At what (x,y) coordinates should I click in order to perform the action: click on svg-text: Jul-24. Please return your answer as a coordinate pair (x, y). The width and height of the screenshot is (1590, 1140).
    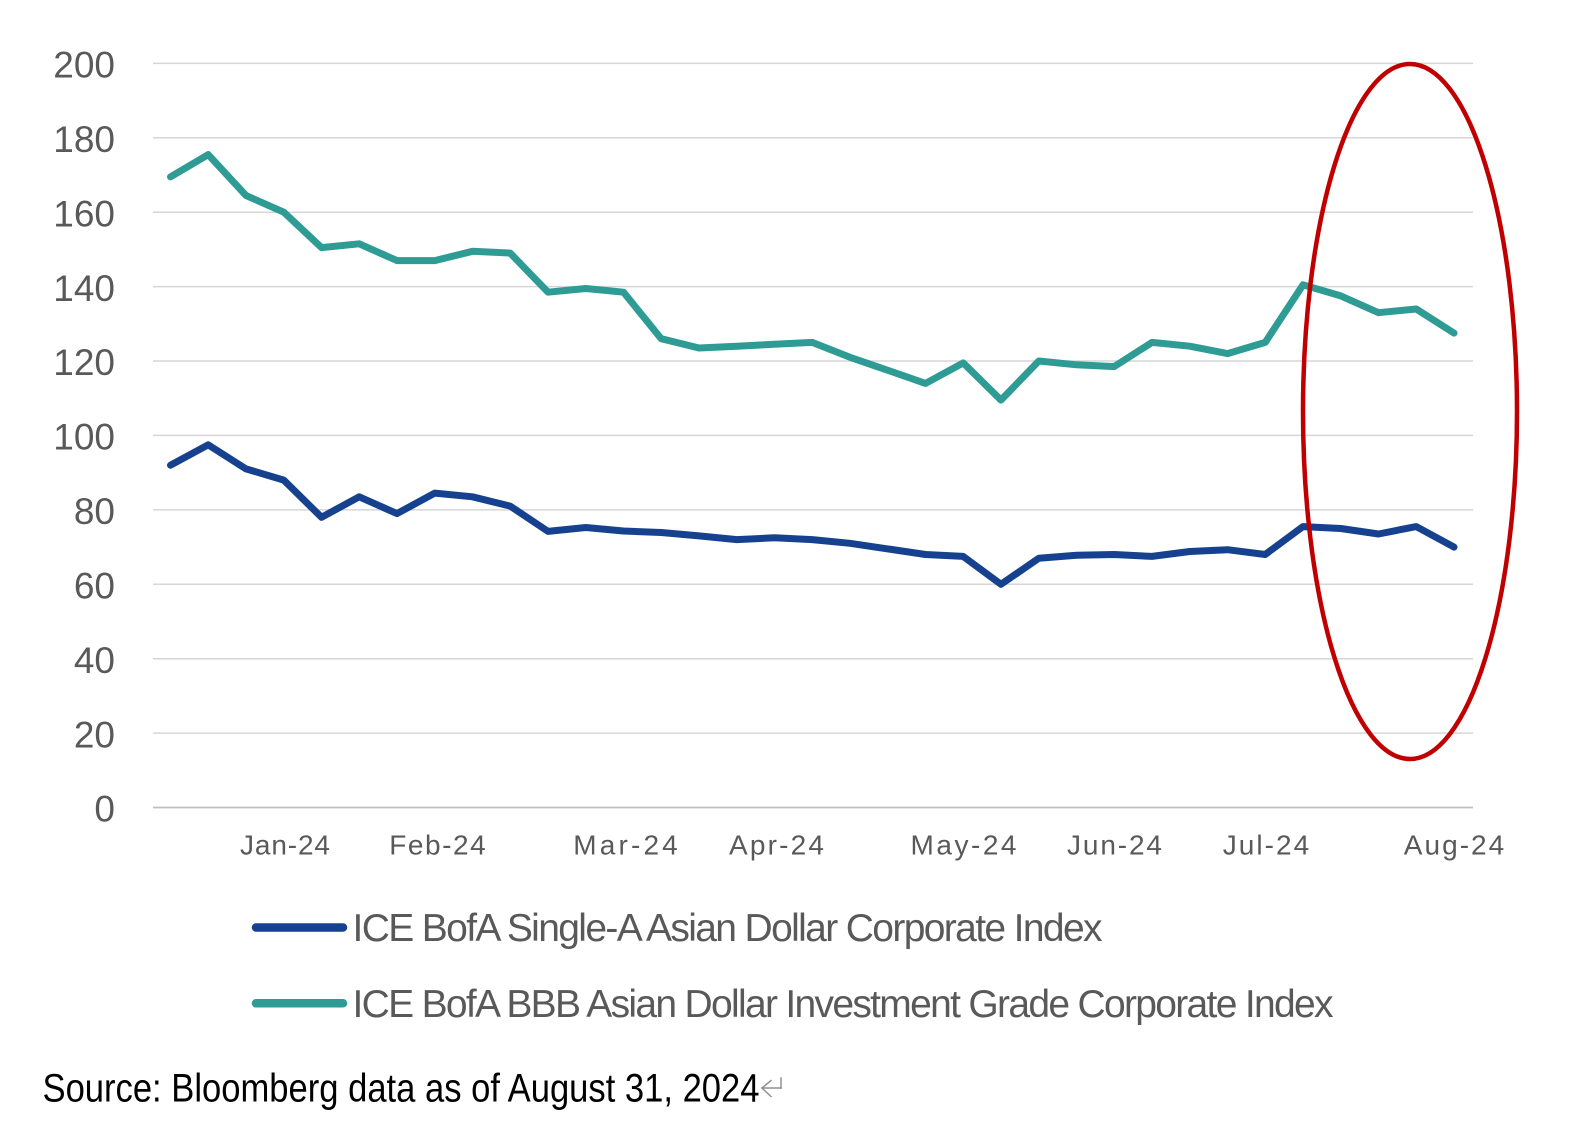
    Looking at the image, I should click on (1266, 845).